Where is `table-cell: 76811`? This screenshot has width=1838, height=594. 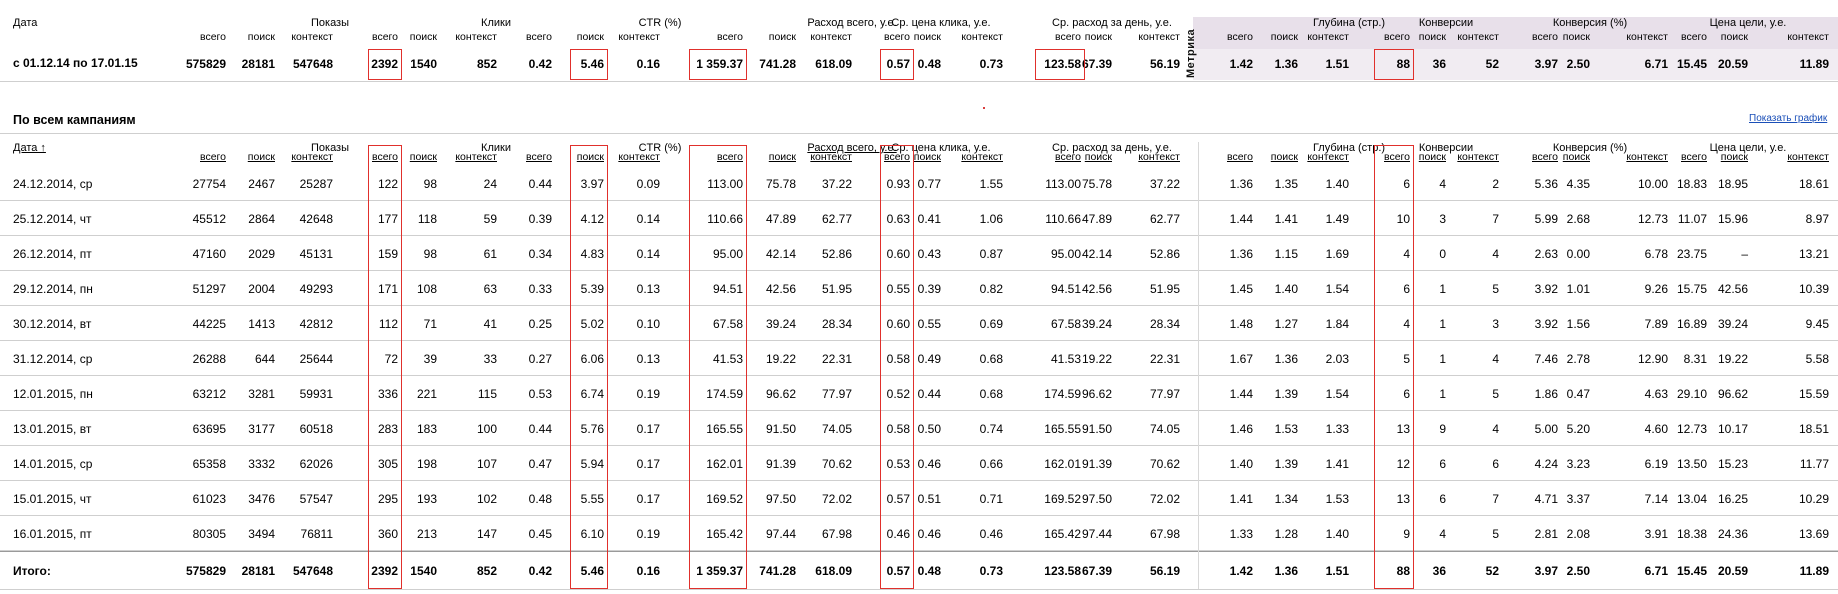 table-cell: 76811 is located at coordinates (316, 534).